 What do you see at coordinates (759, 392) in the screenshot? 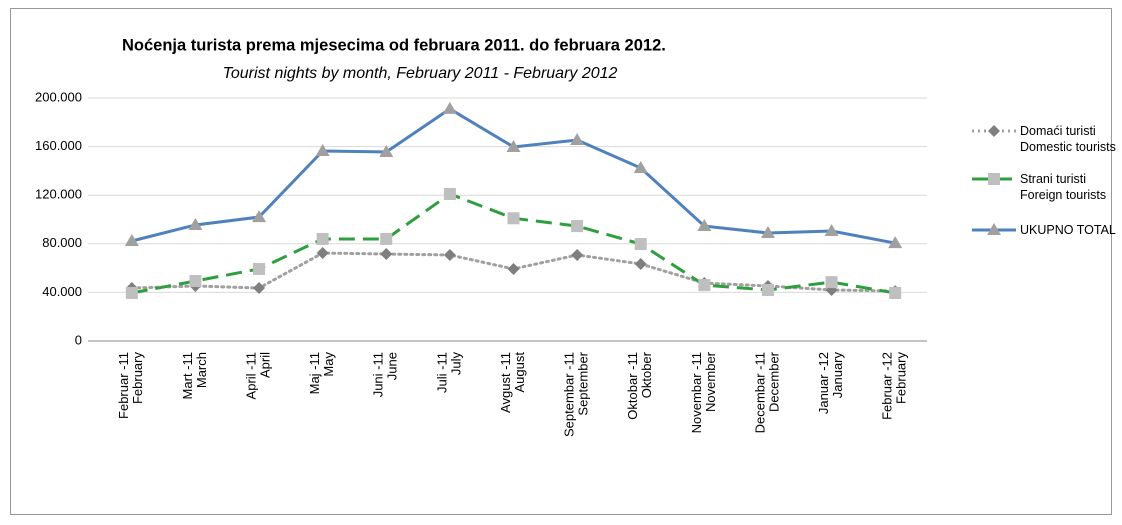
I see `x-tick-label-line: Decembar -11` at bounding box center [759, 392].